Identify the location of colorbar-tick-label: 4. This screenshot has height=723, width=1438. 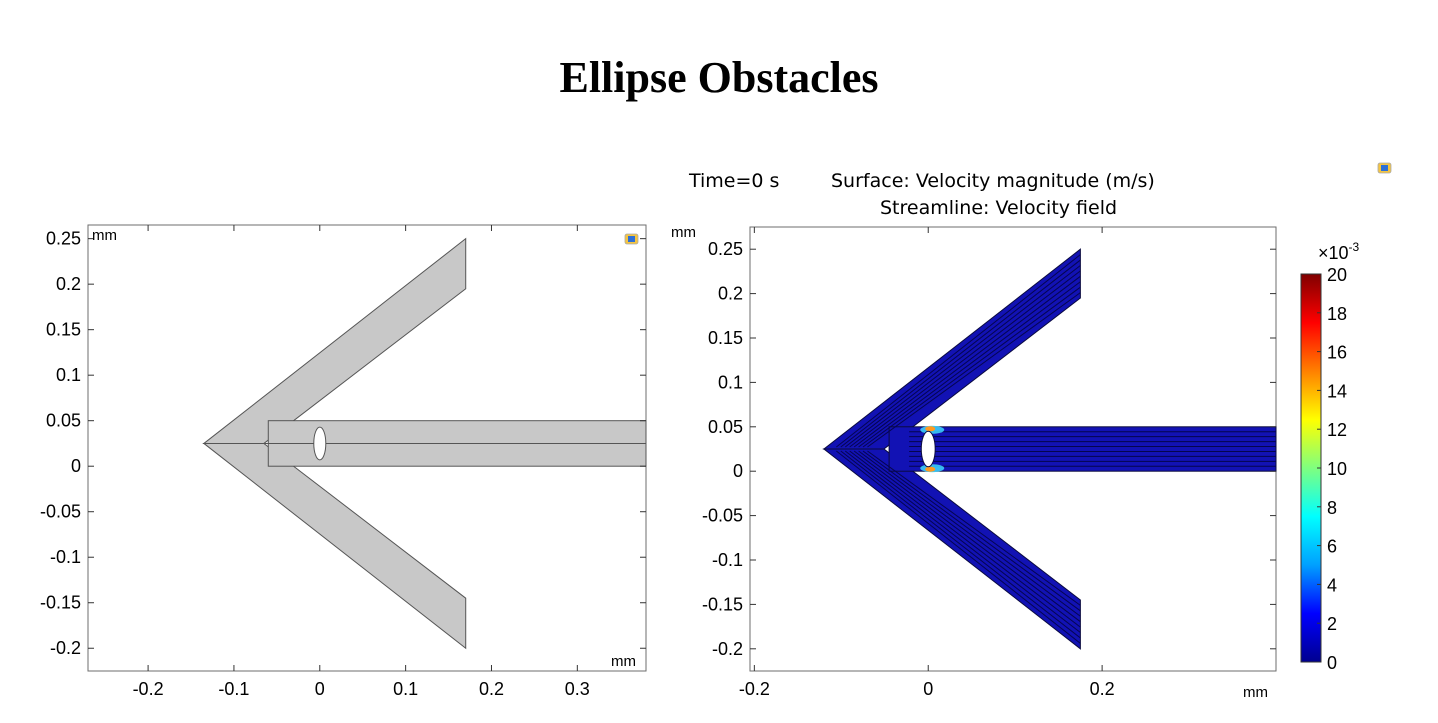
(1332, 585).